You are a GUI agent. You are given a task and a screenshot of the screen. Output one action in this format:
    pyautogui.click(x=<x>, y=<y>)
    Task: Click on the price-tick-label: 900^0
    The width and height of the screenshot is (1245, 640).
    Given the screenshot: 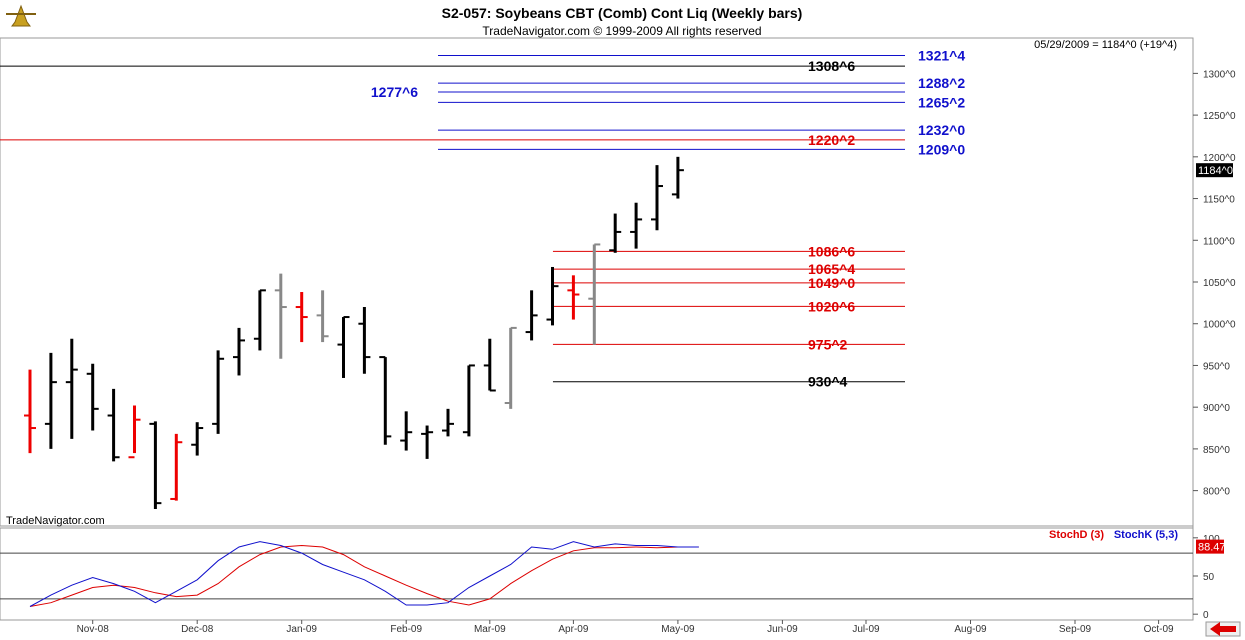 What is the action you would take?
    pyautogui.click(x=1216, y=408)
    